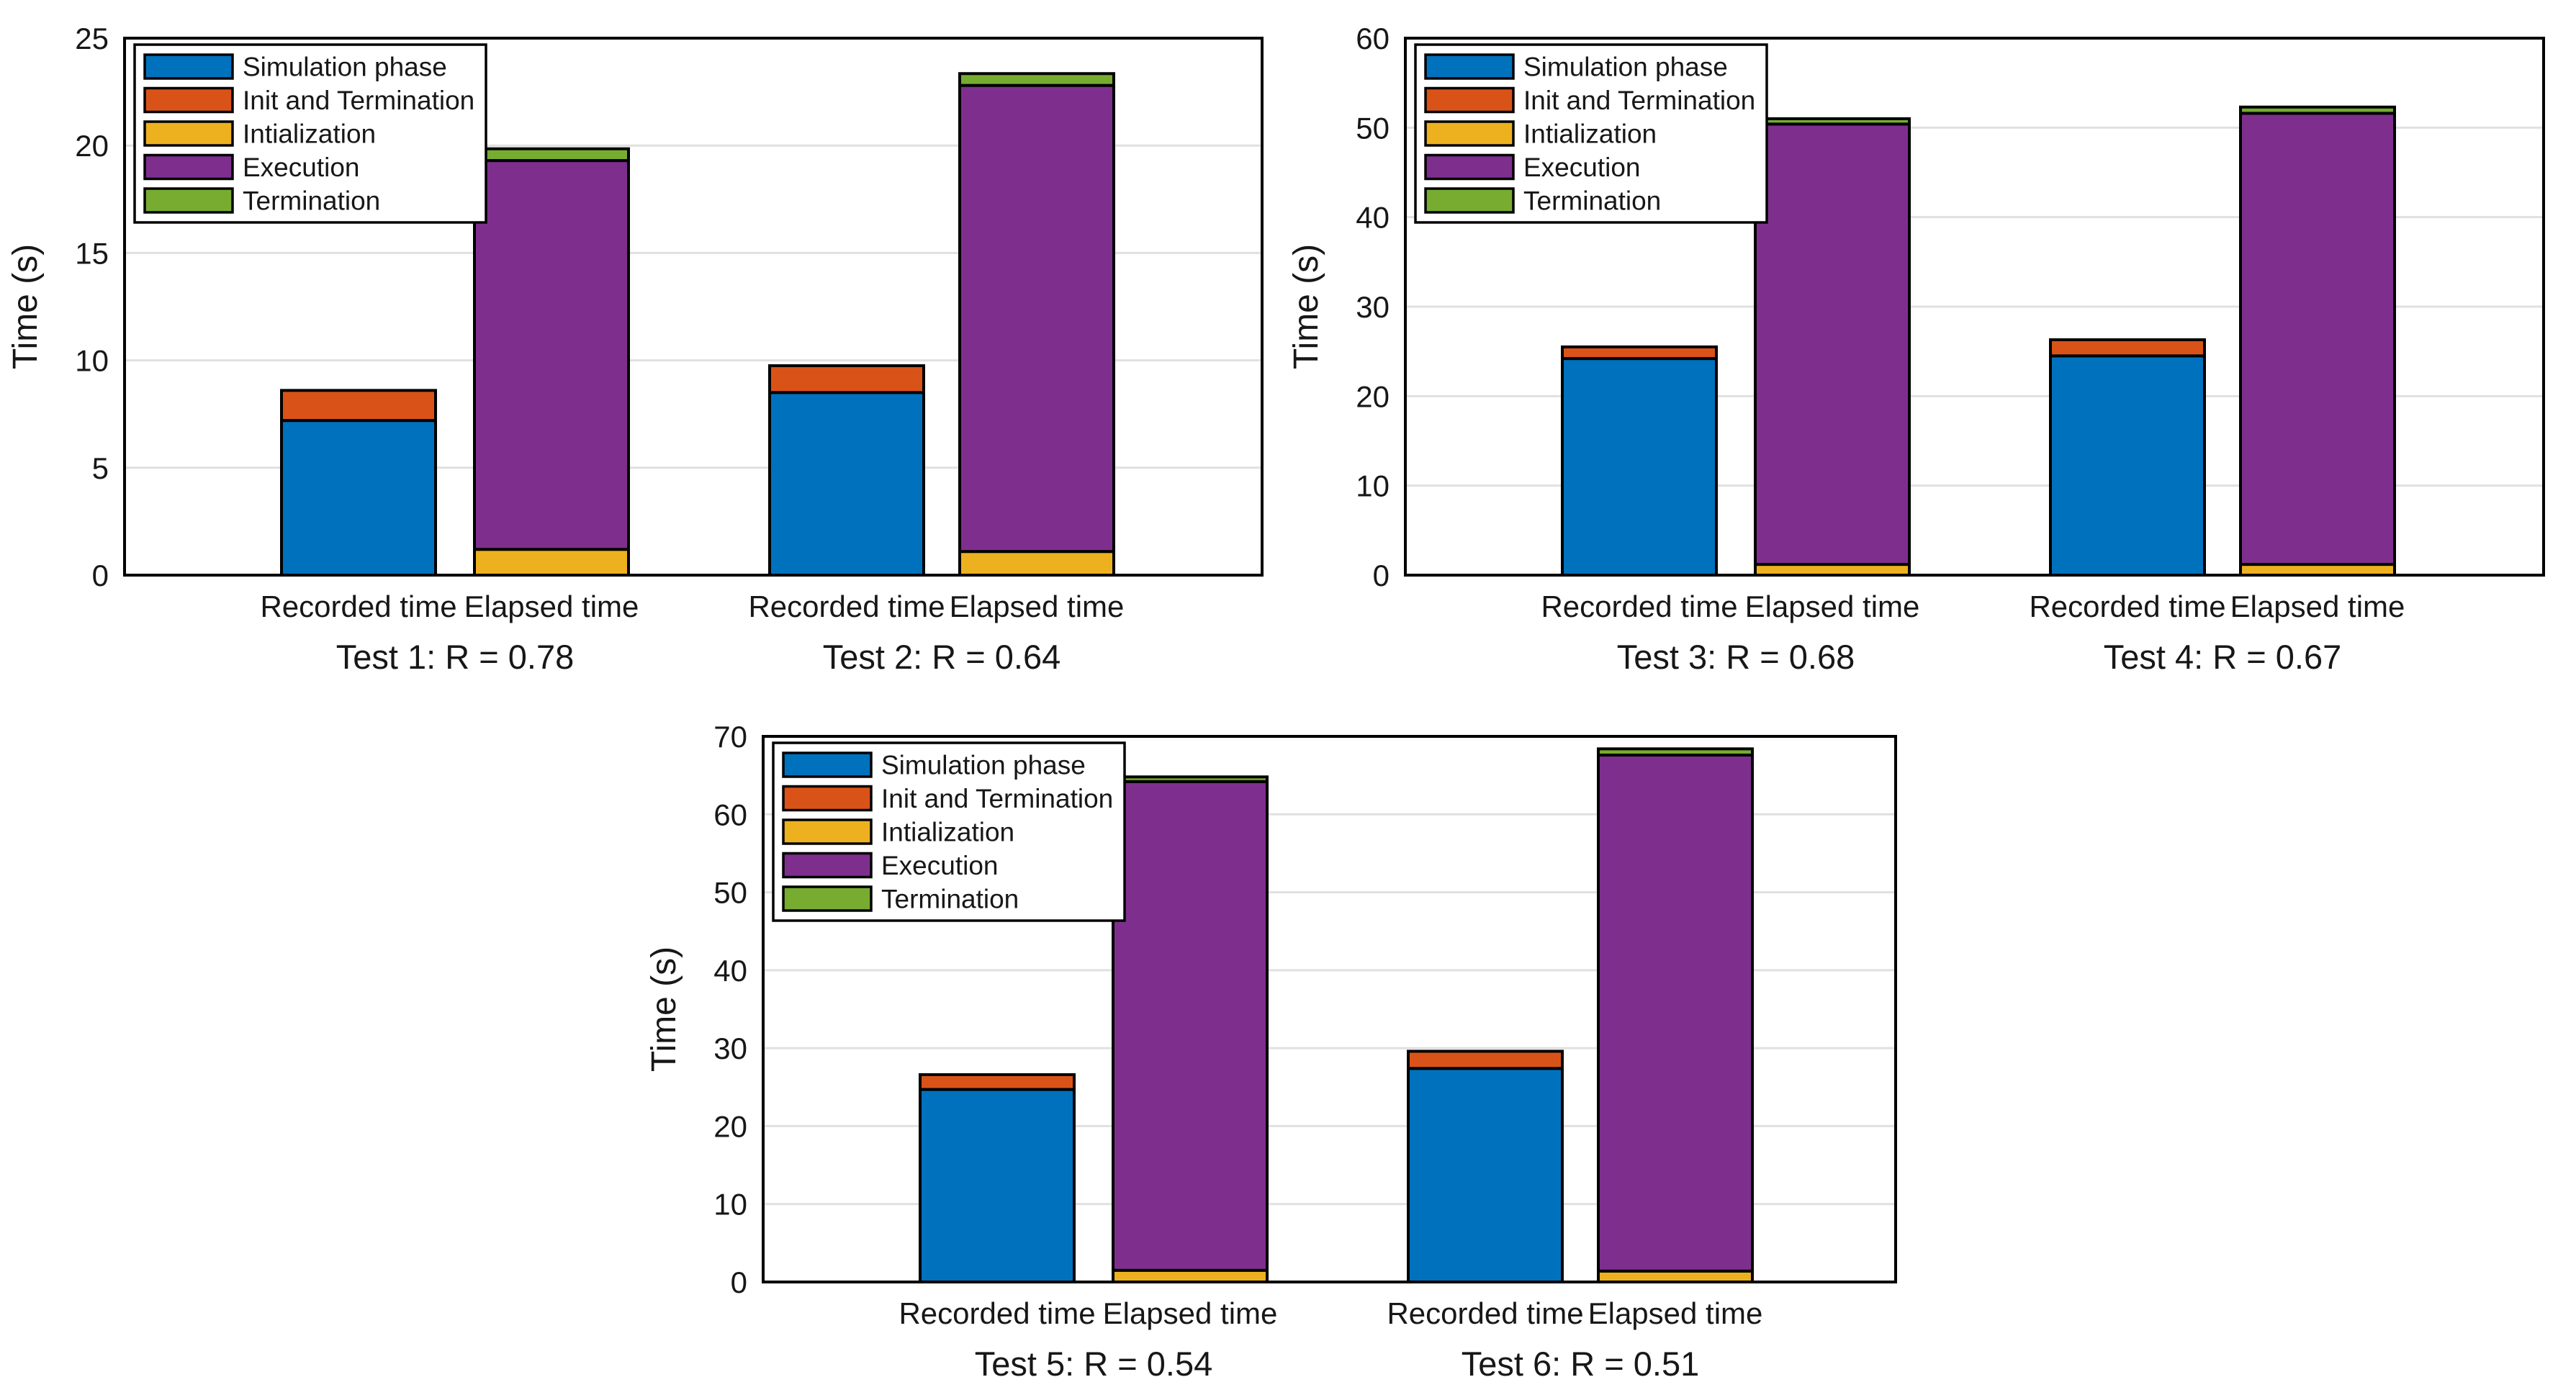  I want to click on legend-swatch-execution, so click(1469, 167).